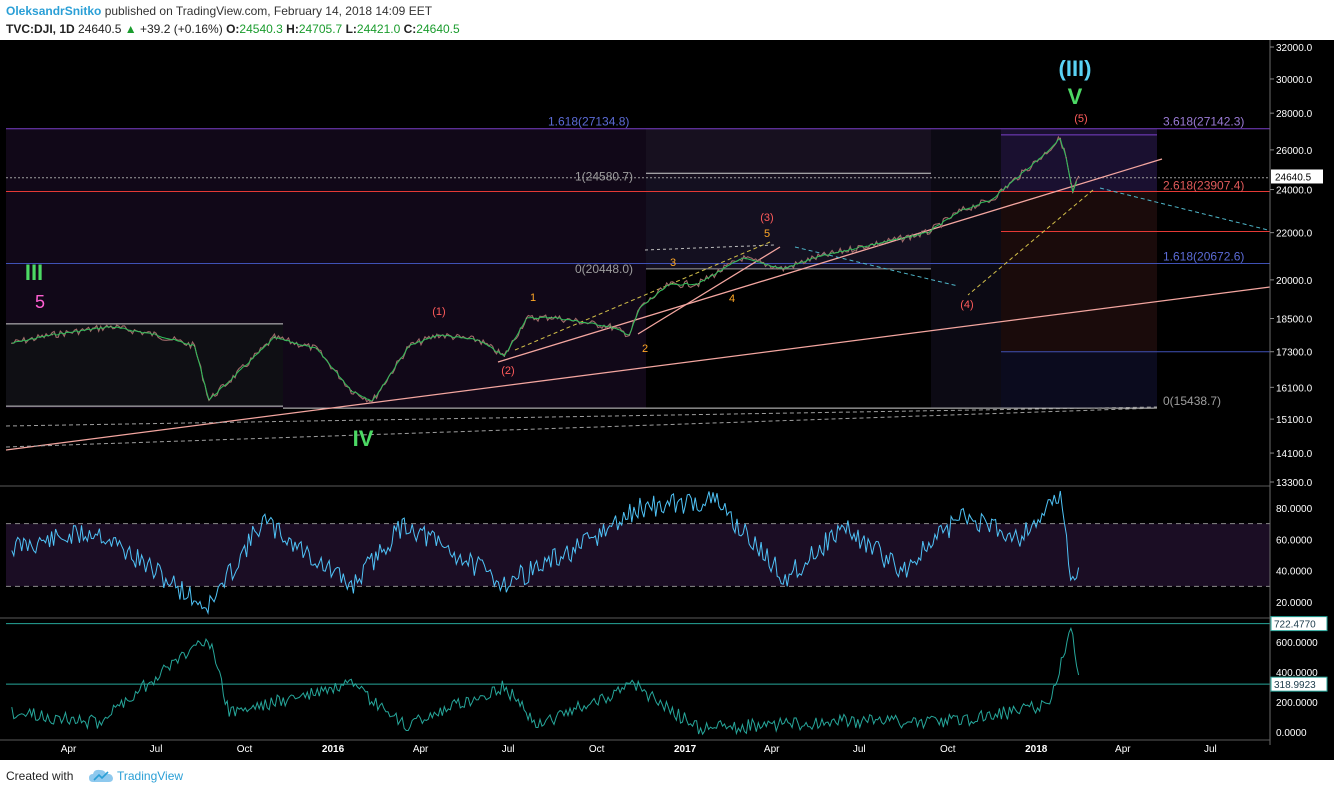 The height and width of the screenshot is (794, 1334). Describe the element at coordinates (40, 302) in the screenshot. I see `wave-label-magenta: 5` at that location.